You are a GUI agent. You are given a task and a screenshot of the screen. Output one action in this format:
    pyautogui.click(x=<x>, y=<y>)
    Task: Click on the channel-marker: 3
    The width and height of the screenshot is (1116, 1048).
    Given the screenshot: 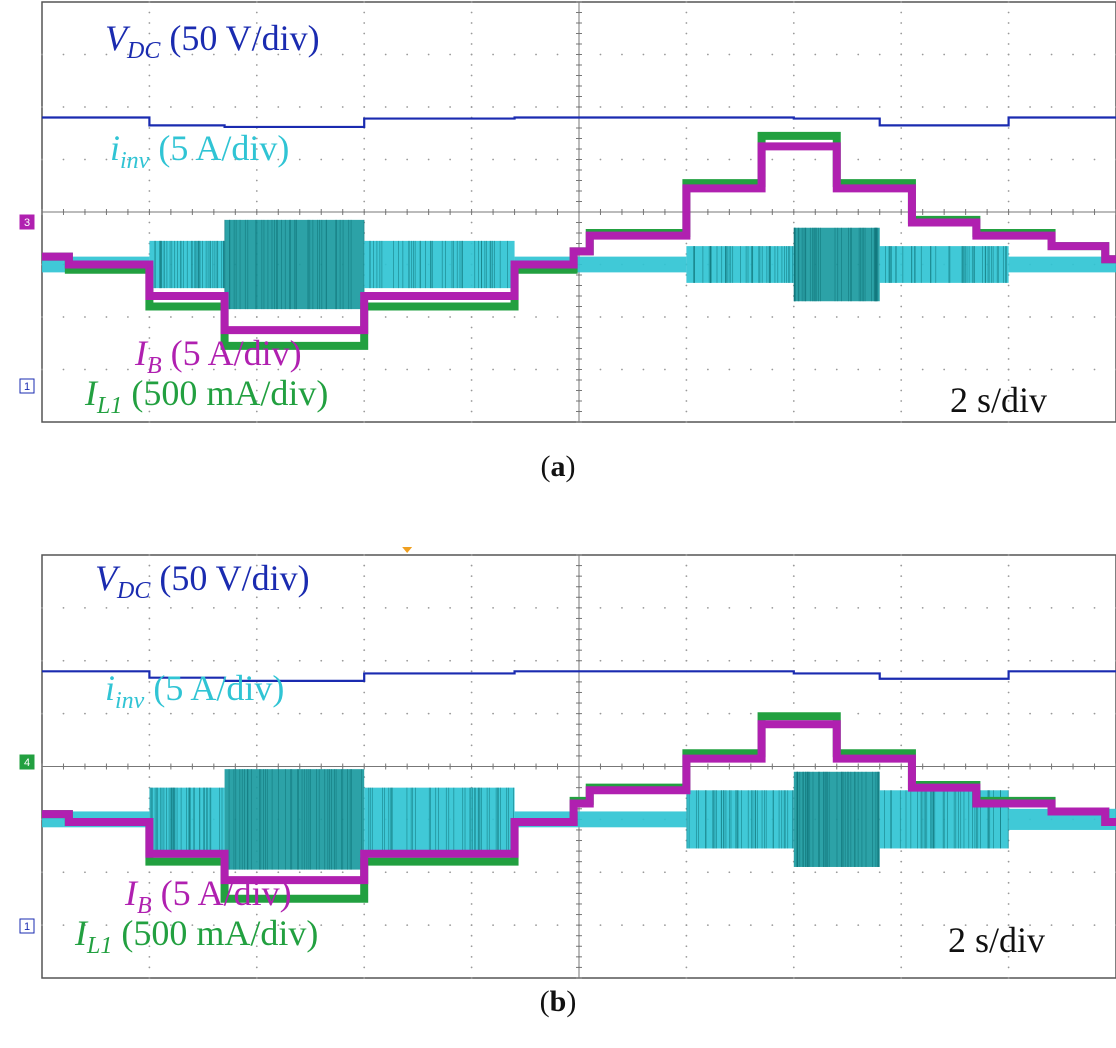 What is the action you would take?
    pyautogui.click(x=27, y=222)
    